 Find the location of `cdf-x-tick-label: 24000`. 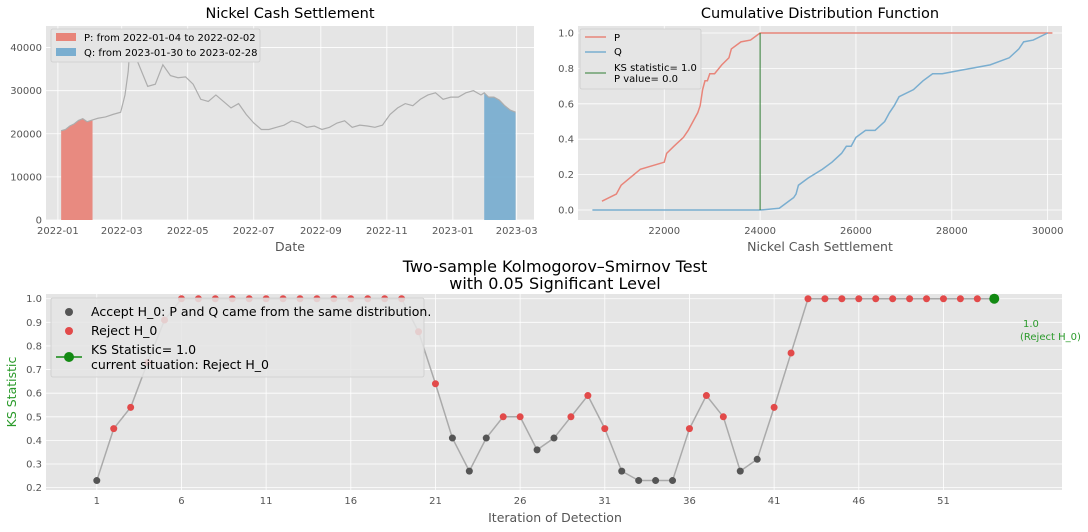

cdf-x-tick-label: 24000 is located at coordinates (760, 231).